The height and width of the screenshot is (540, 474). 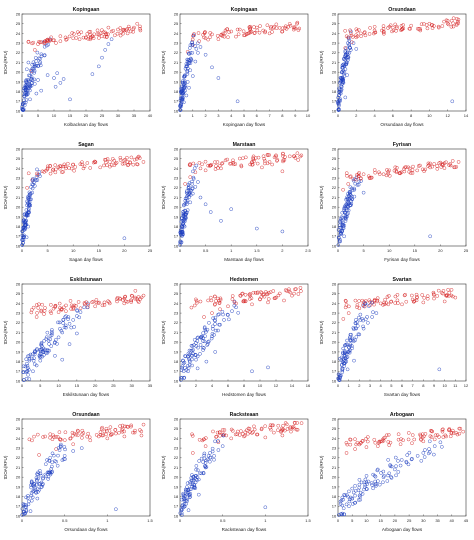 I want to click on x-tick-label: 16, so click(x=308, y=385).